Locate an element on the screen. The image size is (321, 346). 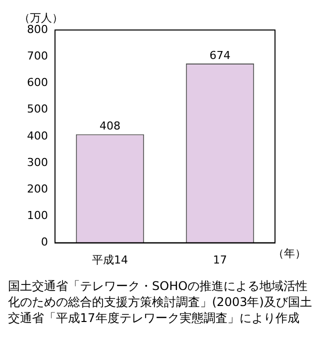
y-axis-title: （万人） is located at coordinates (40, 17).